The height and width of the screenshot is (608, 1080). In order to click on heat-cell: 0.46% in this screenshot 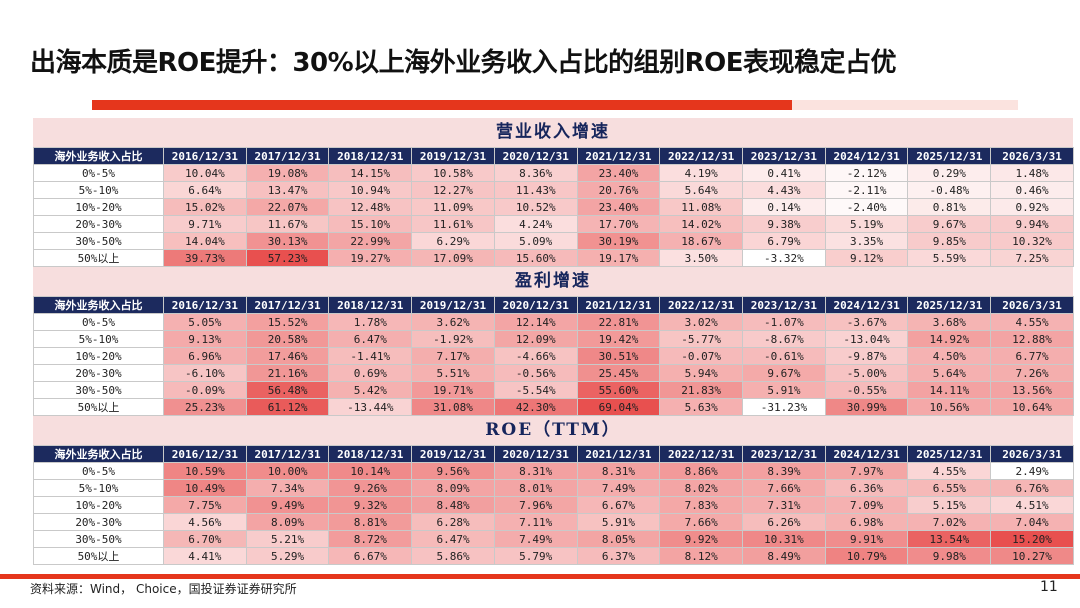, I will do `click(1032, 190)`.